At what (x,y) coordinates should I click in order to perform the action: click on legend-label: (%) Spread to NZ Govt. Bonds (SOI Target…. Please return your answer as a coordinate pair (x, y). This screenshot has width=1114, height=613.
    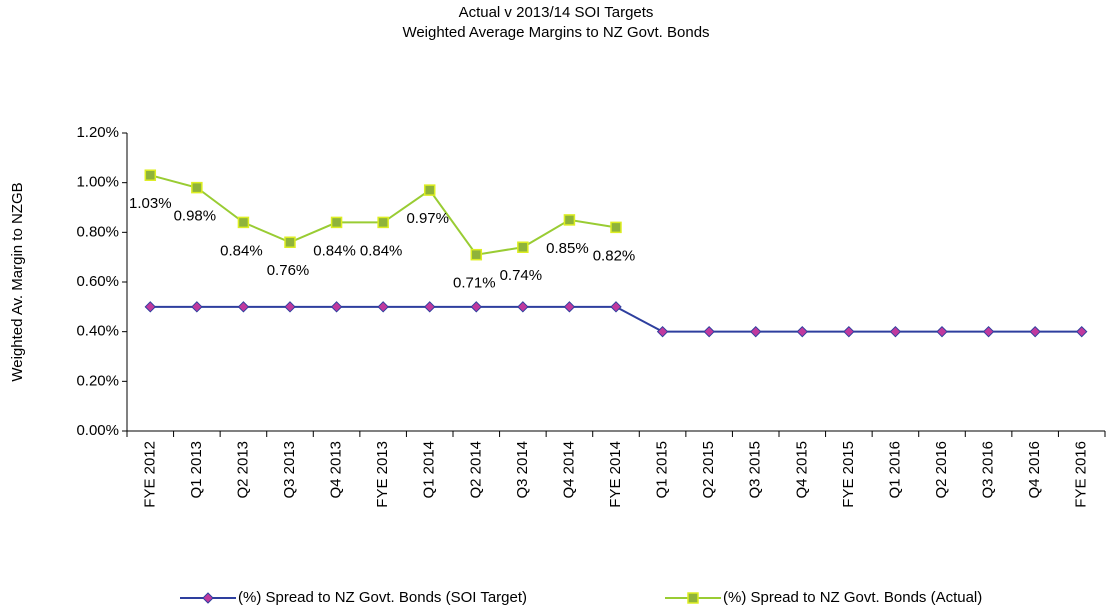
    Looking at the image, I should click on (382, 597).